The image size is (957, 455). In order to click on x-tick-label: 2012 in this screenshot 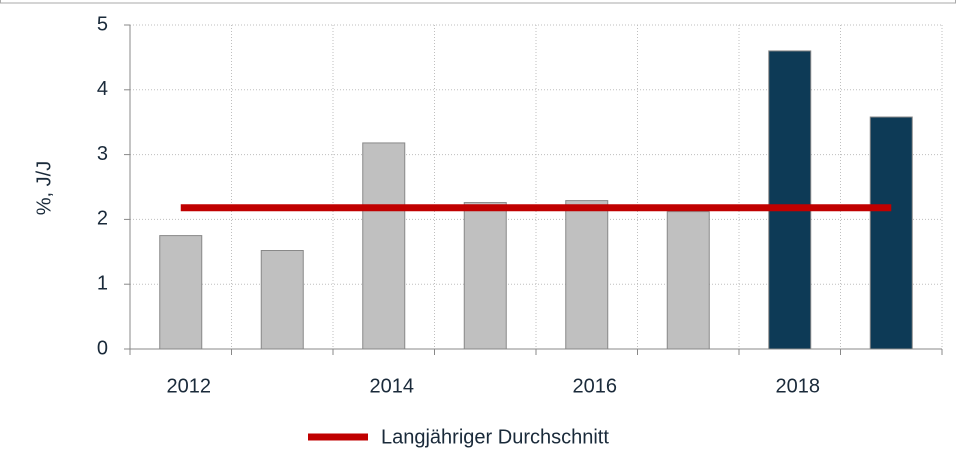, I will do `click(189, 386)`.